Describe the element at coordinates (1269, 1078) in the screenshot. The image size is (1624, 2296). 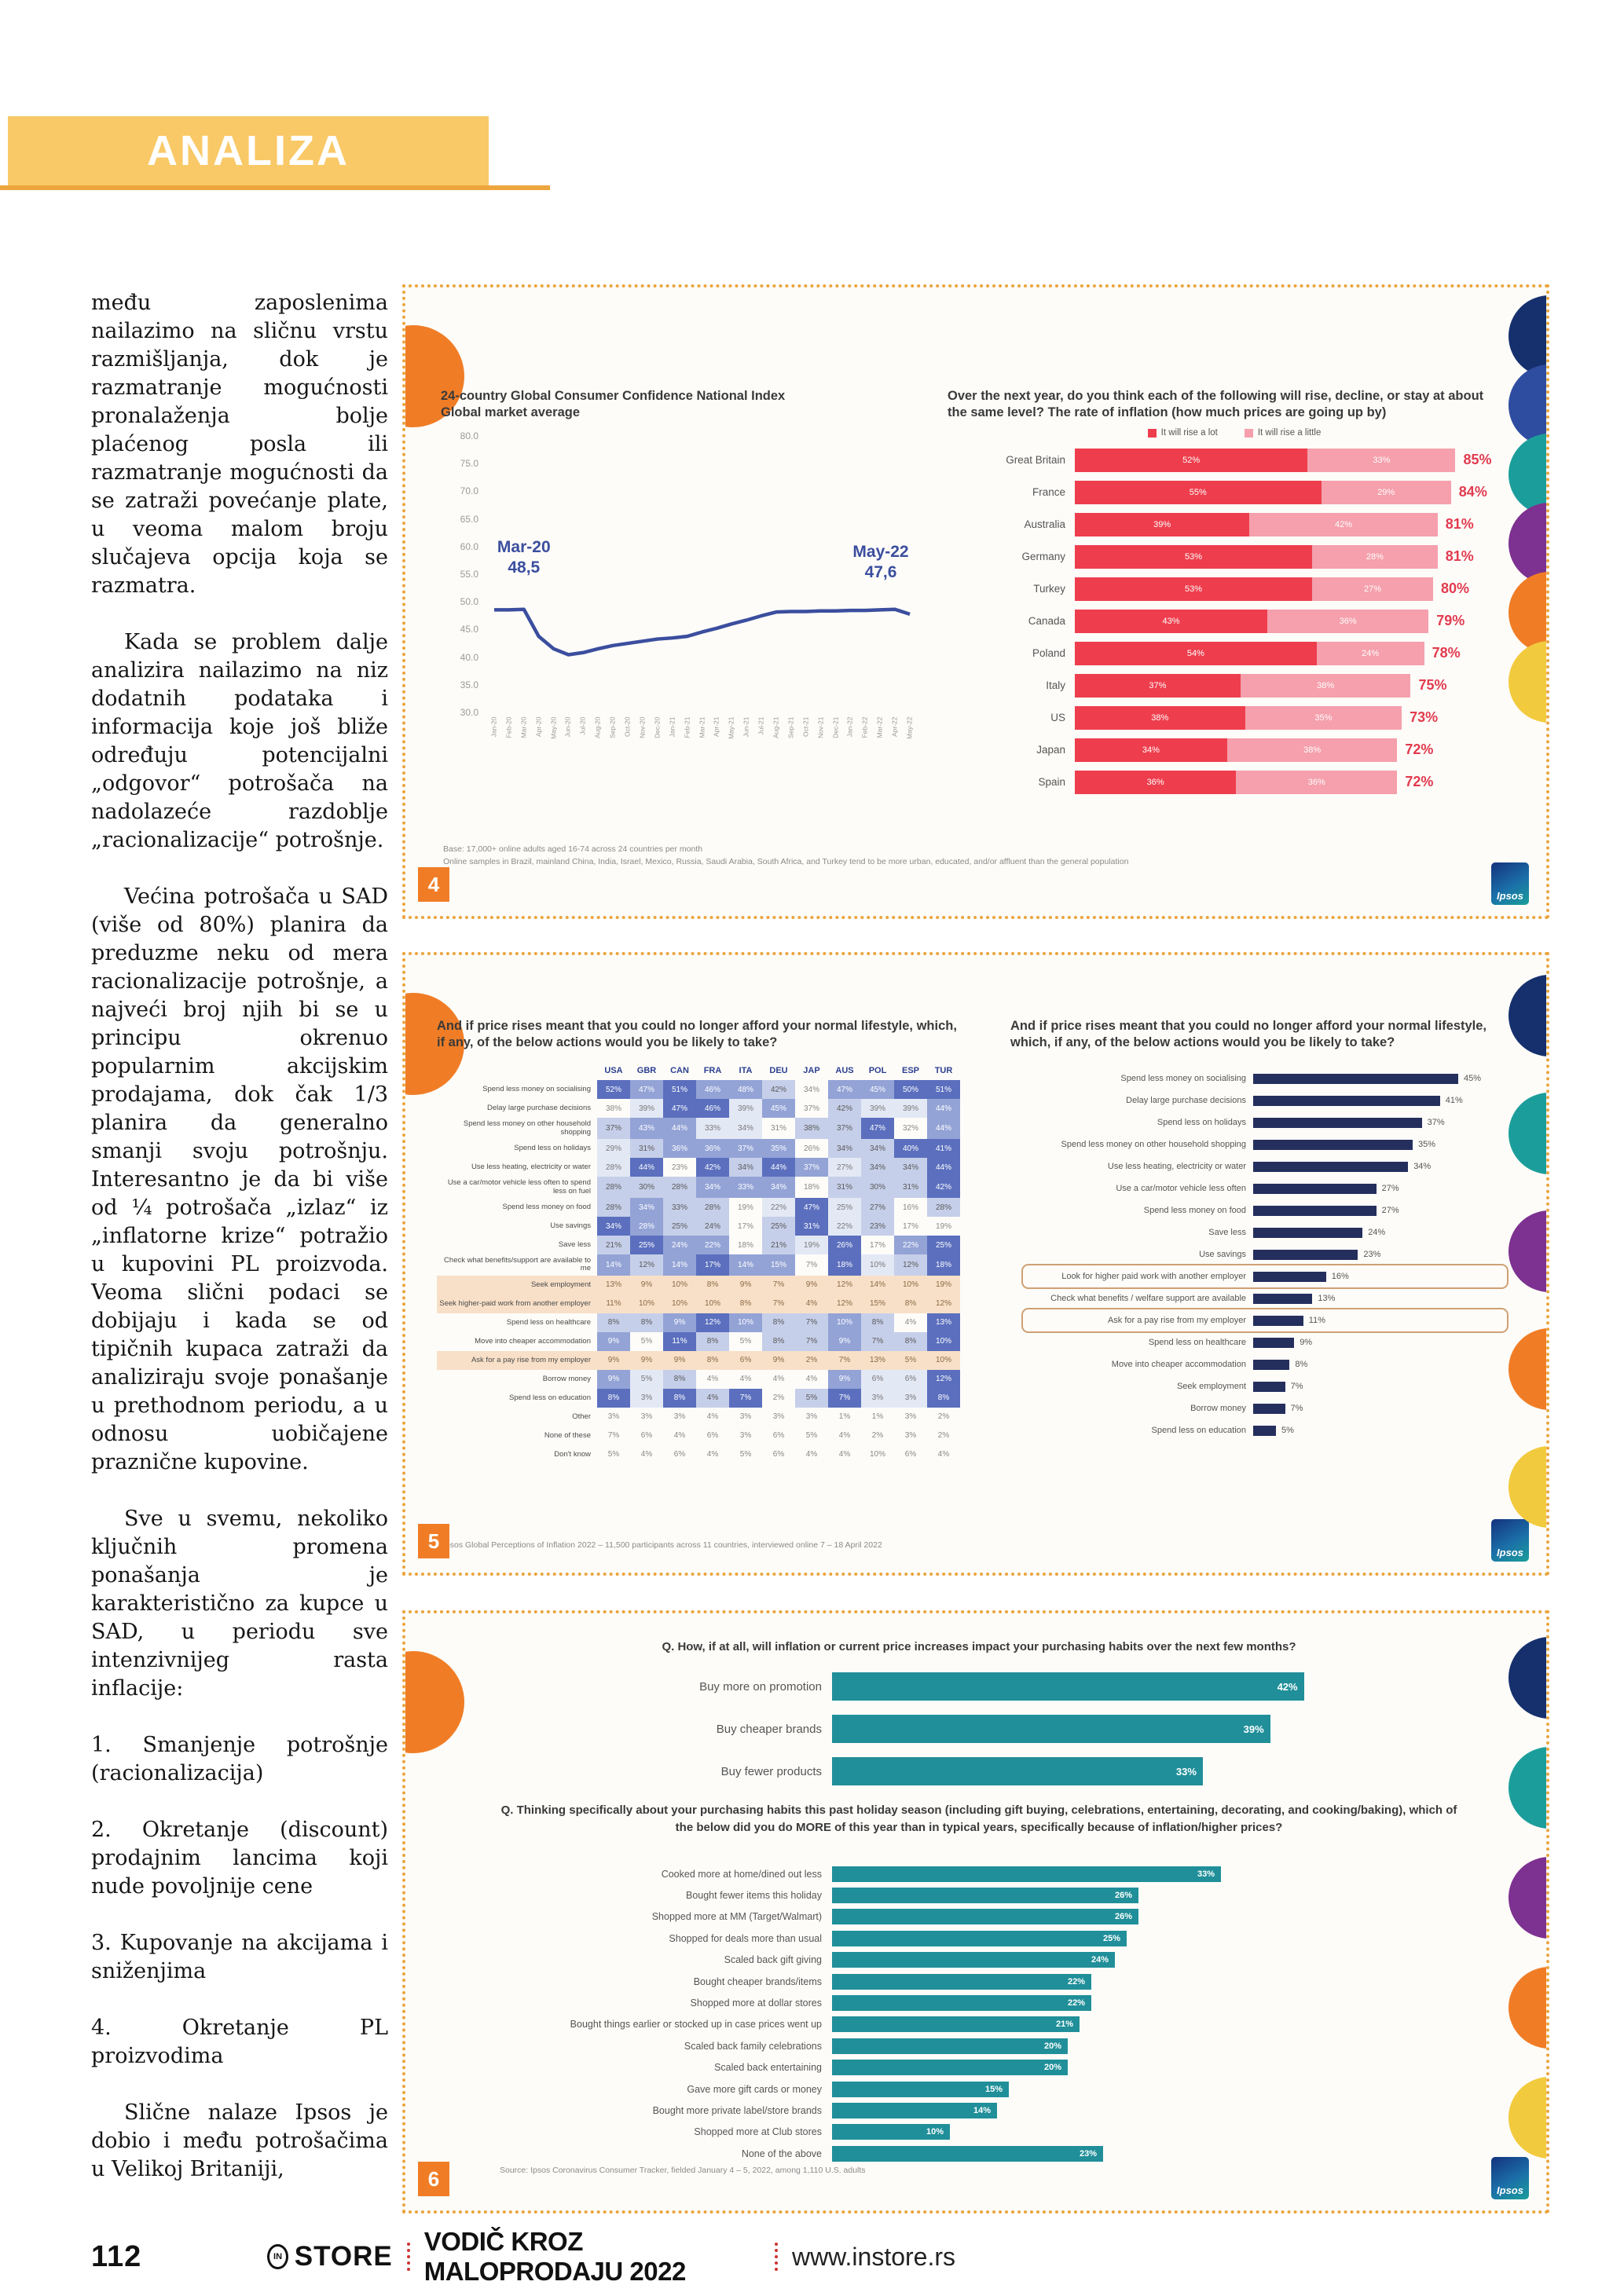
I see `bar-row: Spend less money on socialising 45%` at that location.